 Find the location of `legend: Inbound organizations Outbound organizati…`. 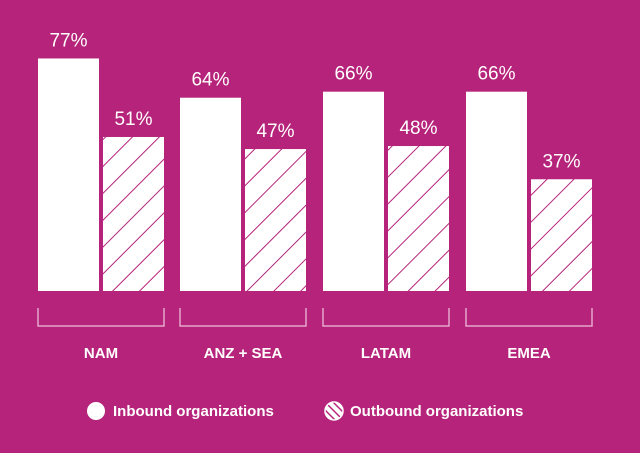

legend: Inbound organizations Outbound organizati… is located at coordinates (305, 411).